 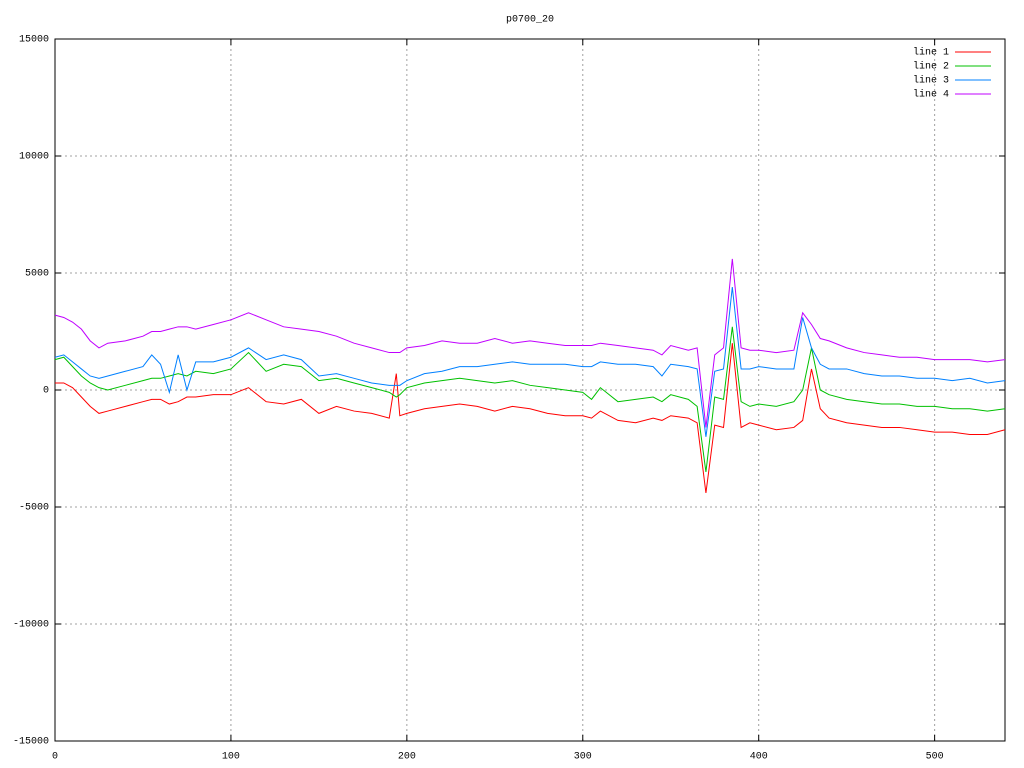 What do you see at coordinates (931, 67) in the screenshot?
I see `legend-label: line 2` at bounding box center [931, 67].